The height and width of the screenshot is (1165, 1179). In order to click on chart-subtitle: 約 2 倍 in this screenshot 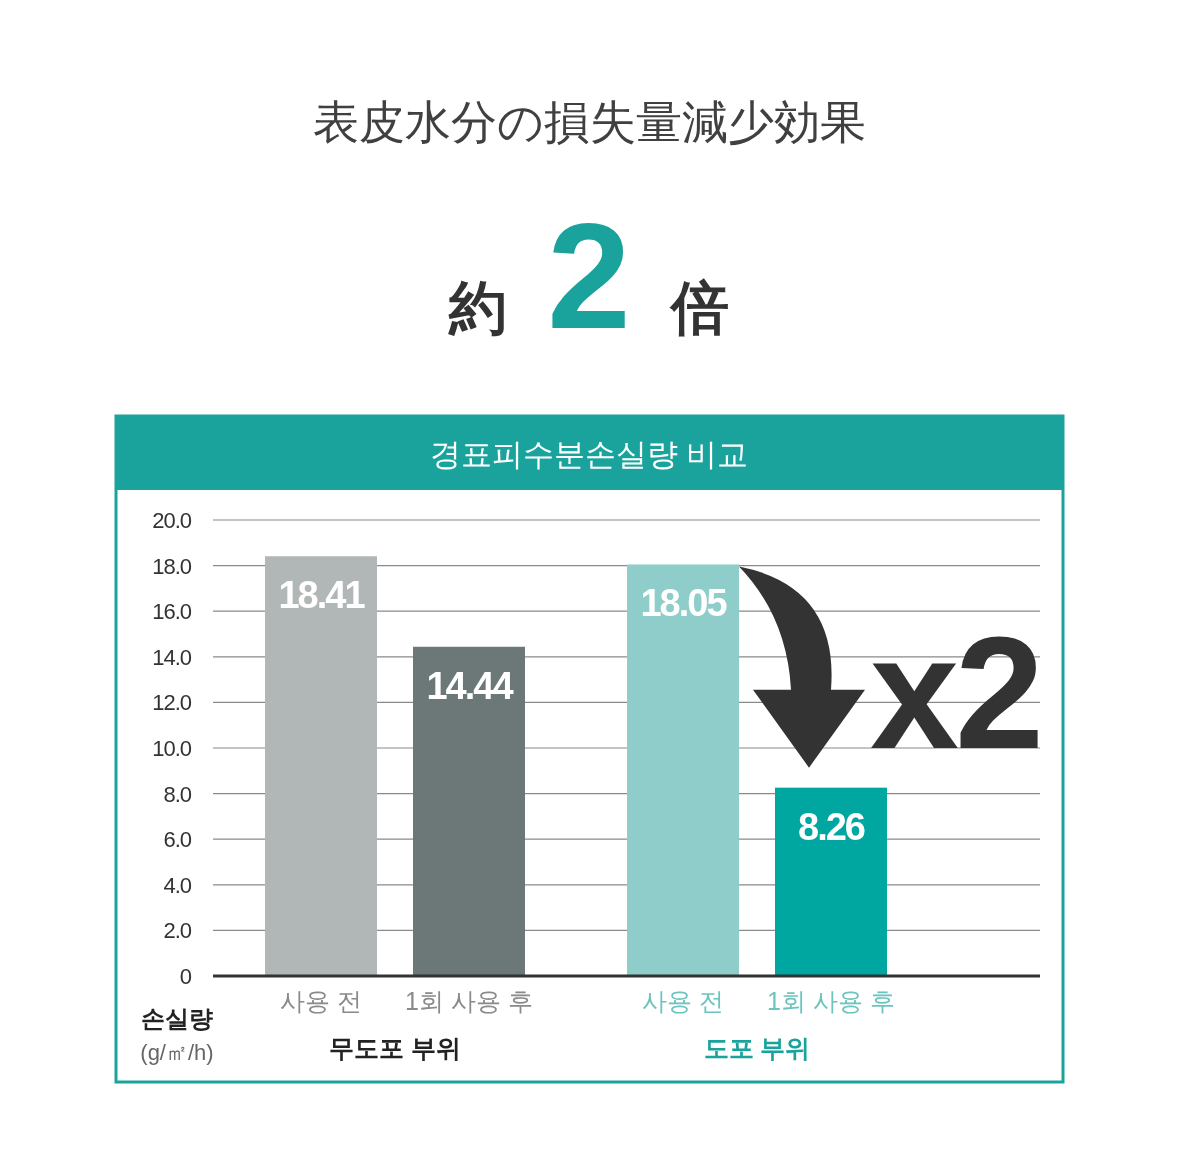, I will do `click(588, 276)`.